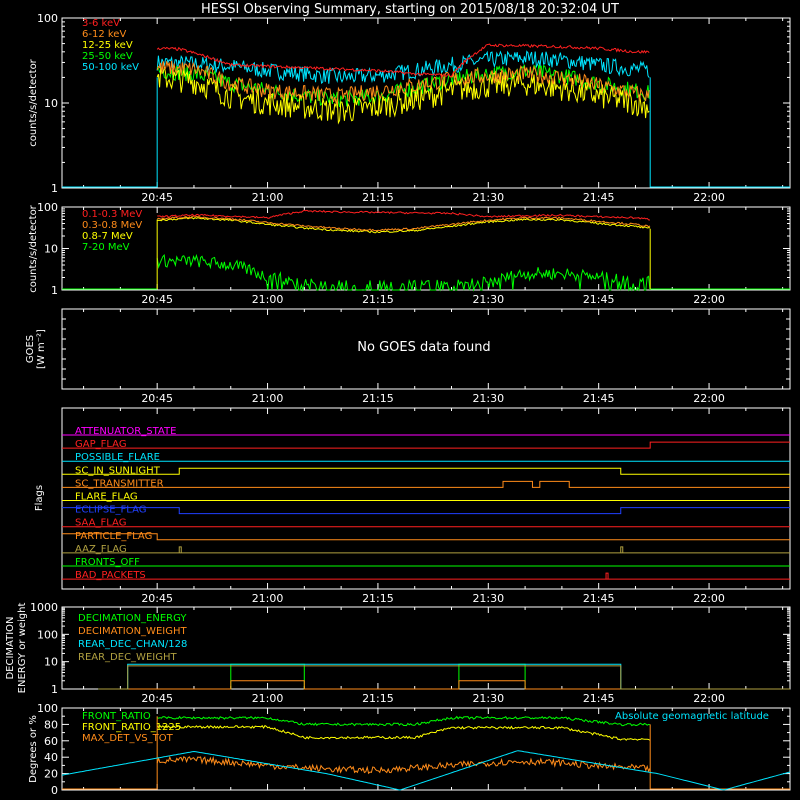 The height and width of the screenshot is (800, 800). What do you see at coordinates (51, 249) in the screenshot?
I see `hi-energy-y-tick-label: 10` at bounding box center [51, 249].